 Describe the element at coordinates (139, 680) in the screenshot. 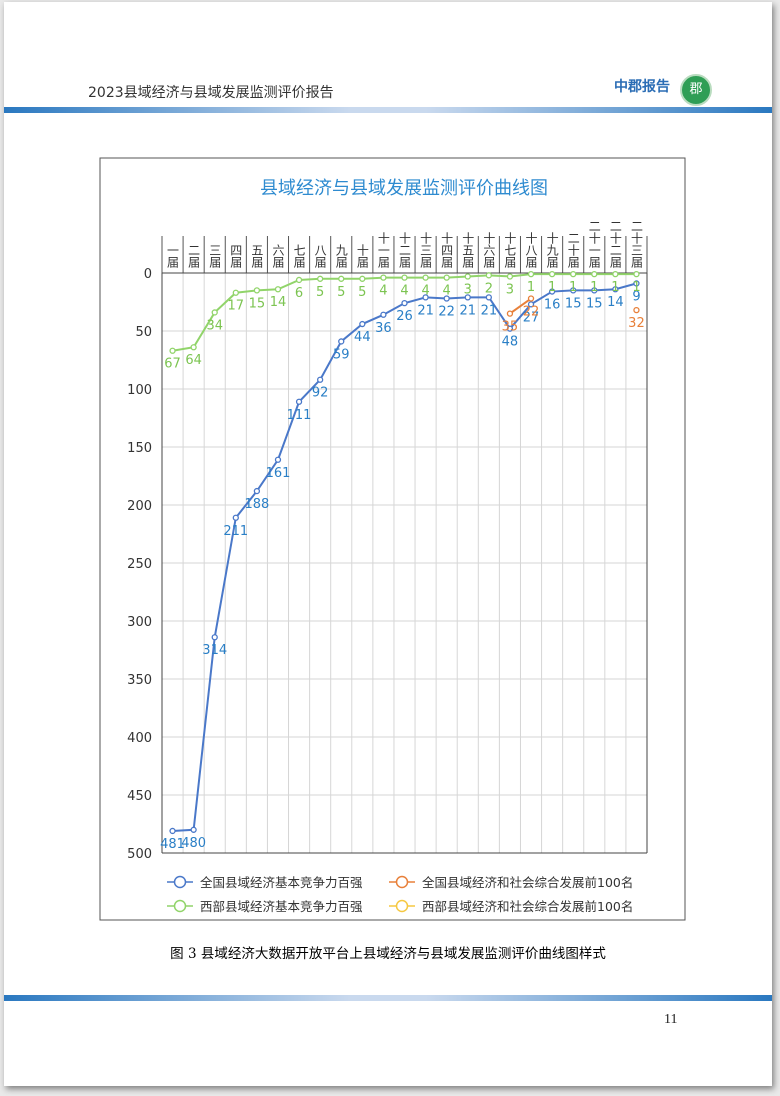

I see `y-tick-label: 350` at that location.